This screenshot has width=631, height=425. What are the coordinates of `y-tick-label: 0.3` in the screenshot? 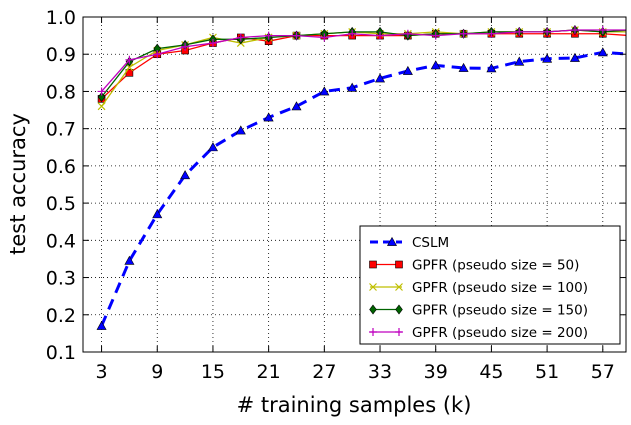 It's located at (61, 279).